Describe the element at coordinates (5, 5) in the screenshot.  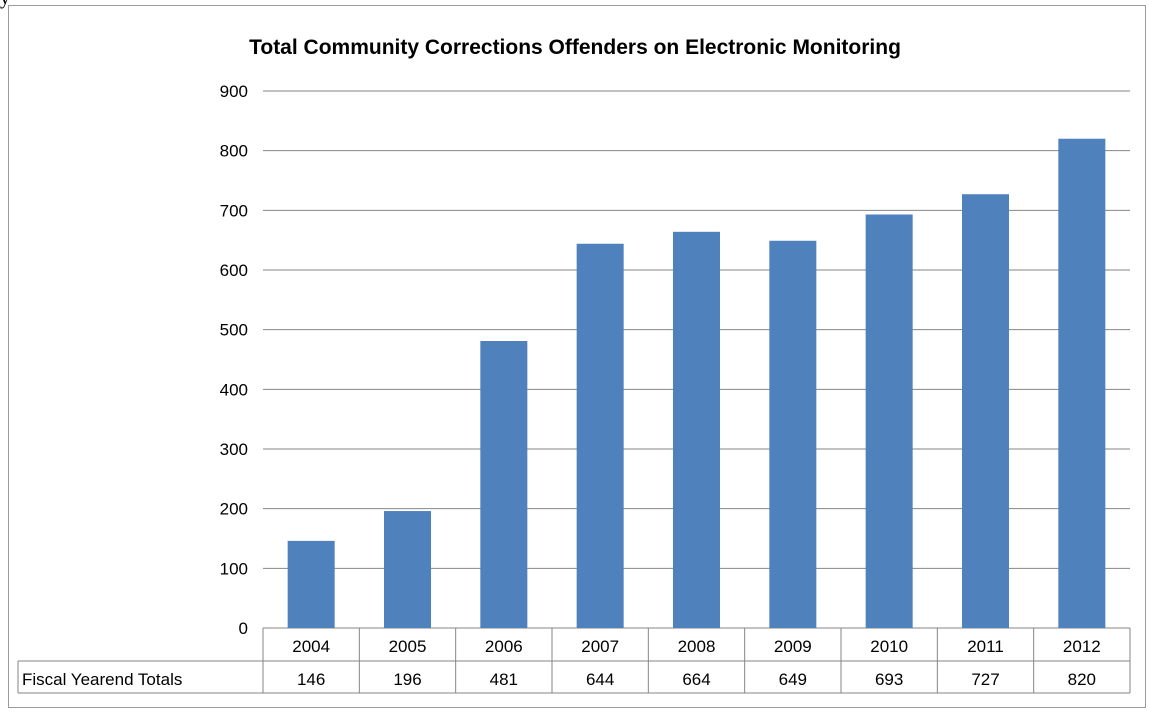
I see `clipped-text-fragment: y` at that location.